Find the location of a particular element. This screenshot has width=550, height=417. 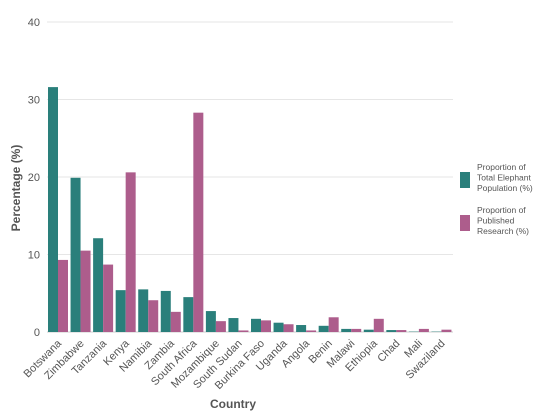

y-axis-title: Percentage (%) is located at coordinates (16, 188).